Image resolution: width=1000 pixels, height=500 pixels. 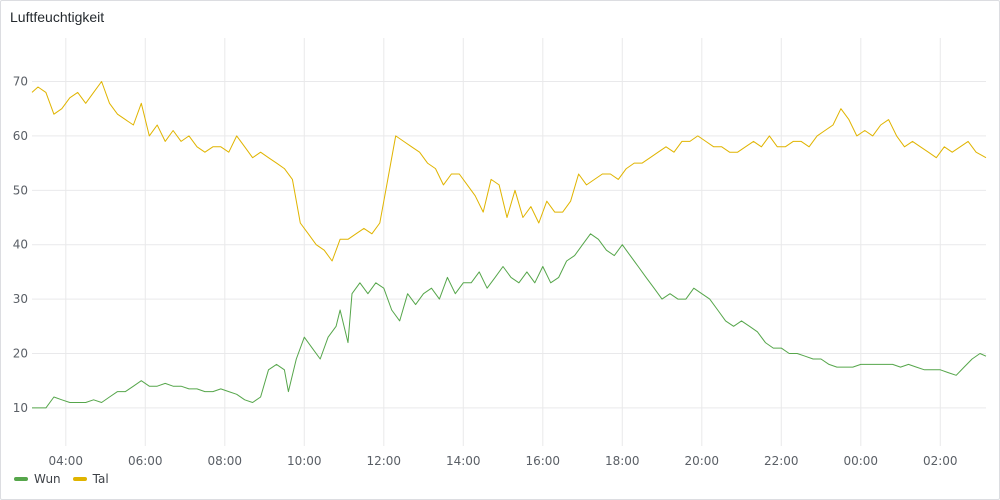 I want to click on x-tick-label: 06:00, so click(x=145, y=461).